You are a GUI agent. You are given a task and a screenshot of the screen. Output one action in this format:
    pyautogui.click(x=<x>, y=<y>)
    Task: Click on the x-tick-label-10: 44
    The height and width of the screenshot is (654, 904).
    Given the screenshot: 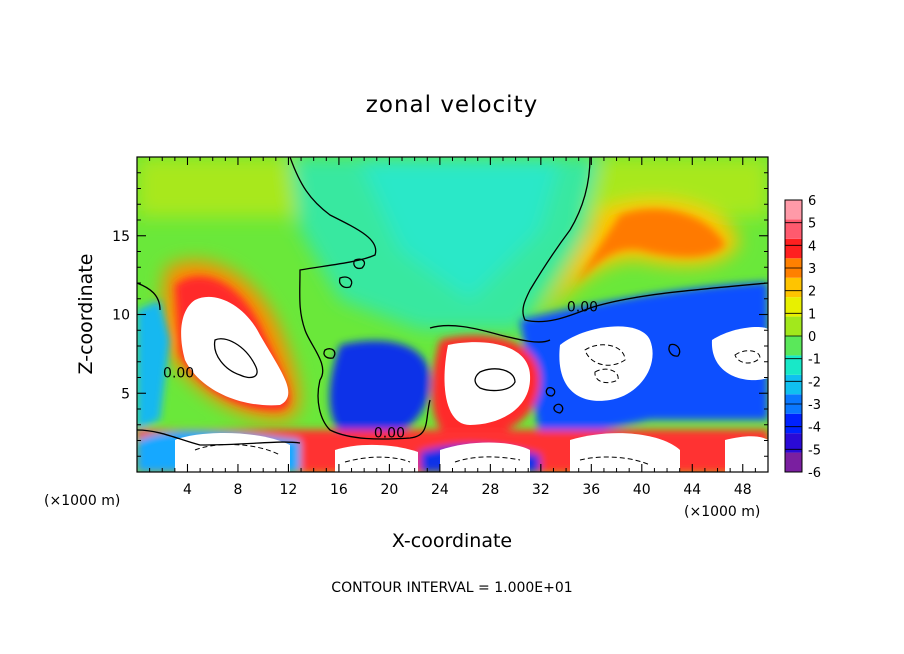 What is the action you would take?
    pyautogui.click(x=692, y=490)
    